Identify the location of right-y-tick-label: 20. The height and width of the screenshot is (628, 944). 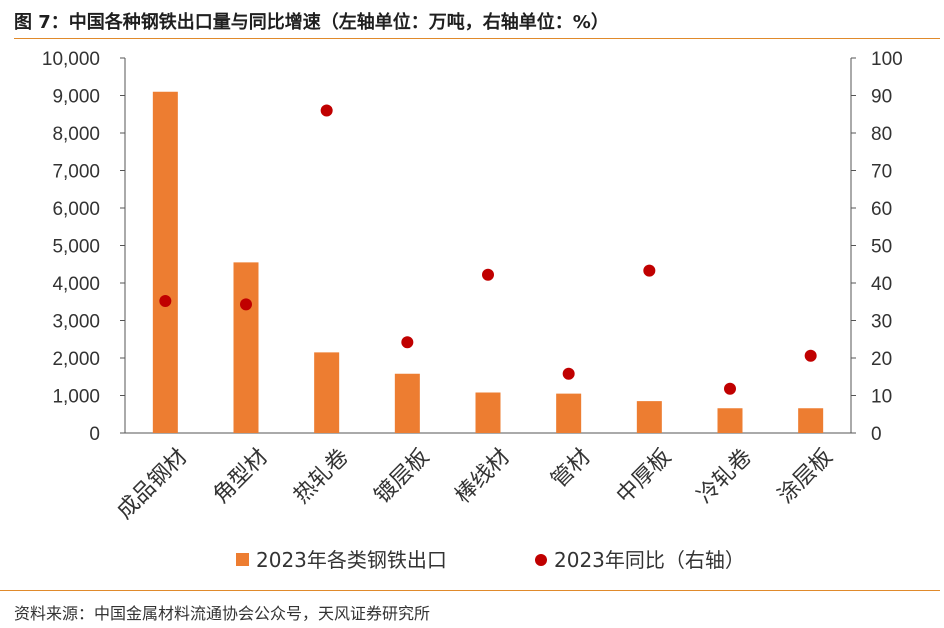
(881, 359).